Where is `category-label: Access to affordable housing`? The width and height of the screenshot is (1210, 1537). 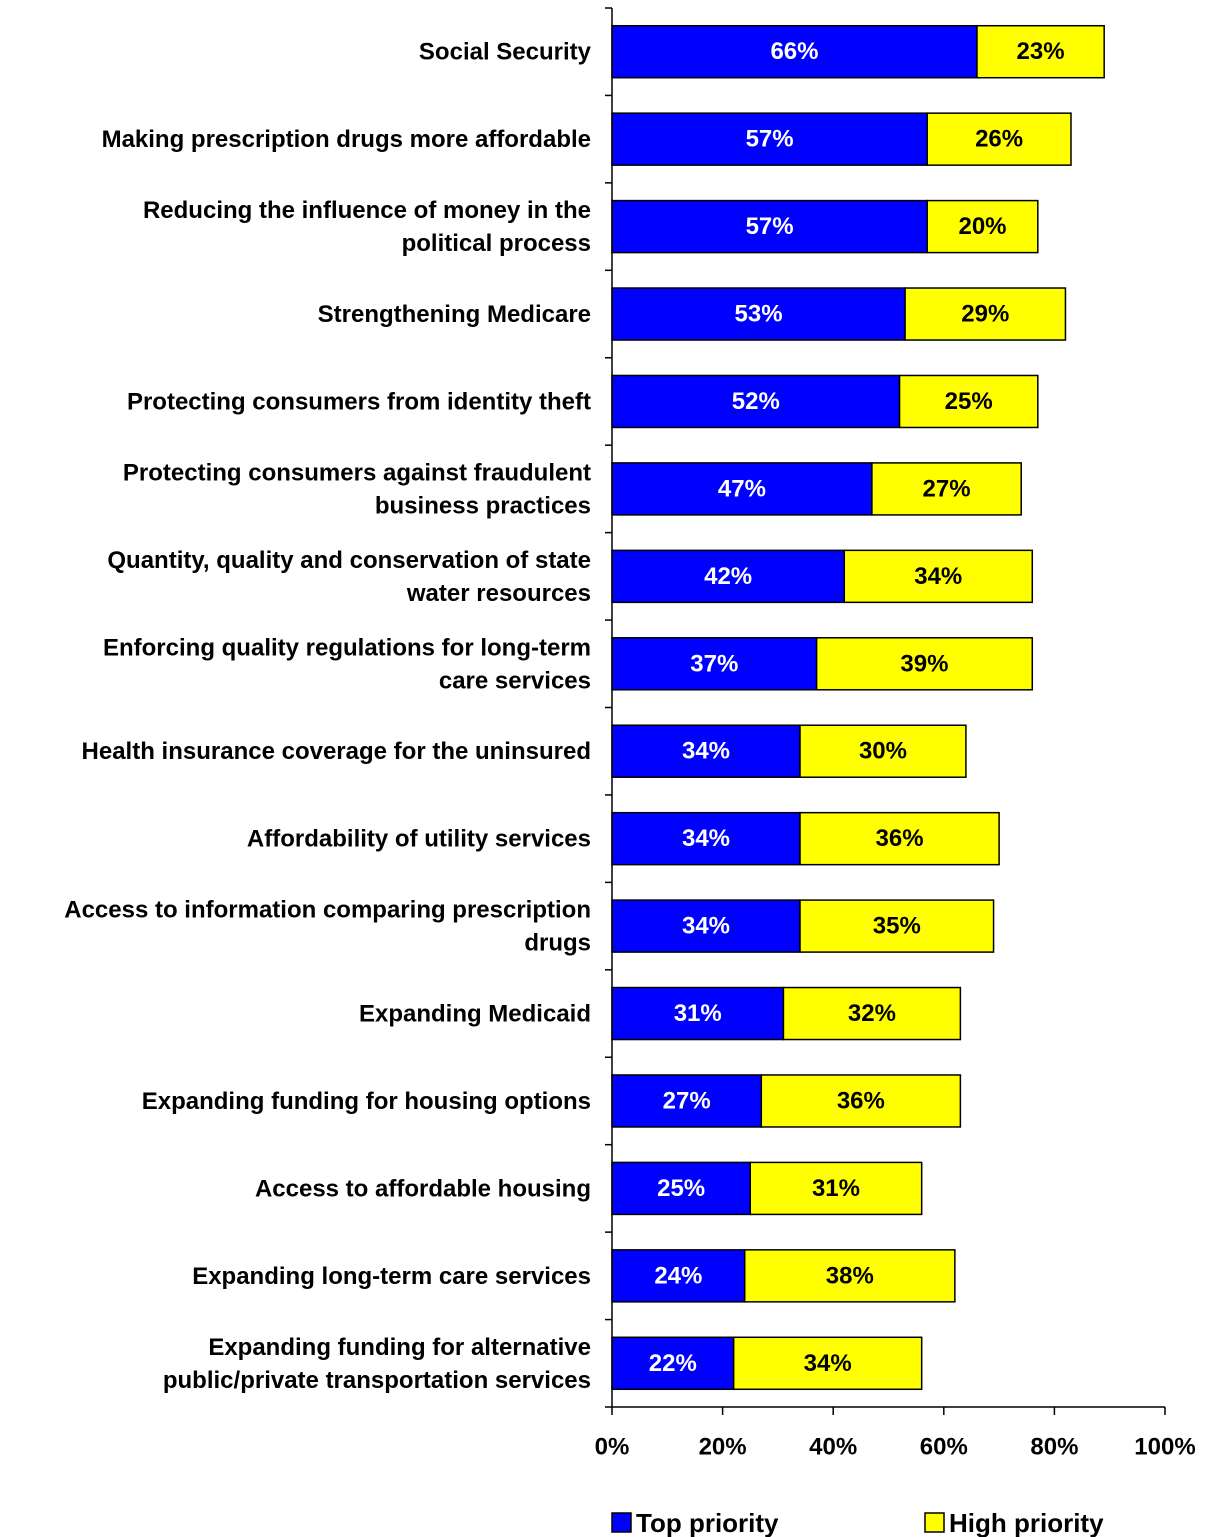
category-label: Access to affordable housing is located at coordinates (423, 1188).